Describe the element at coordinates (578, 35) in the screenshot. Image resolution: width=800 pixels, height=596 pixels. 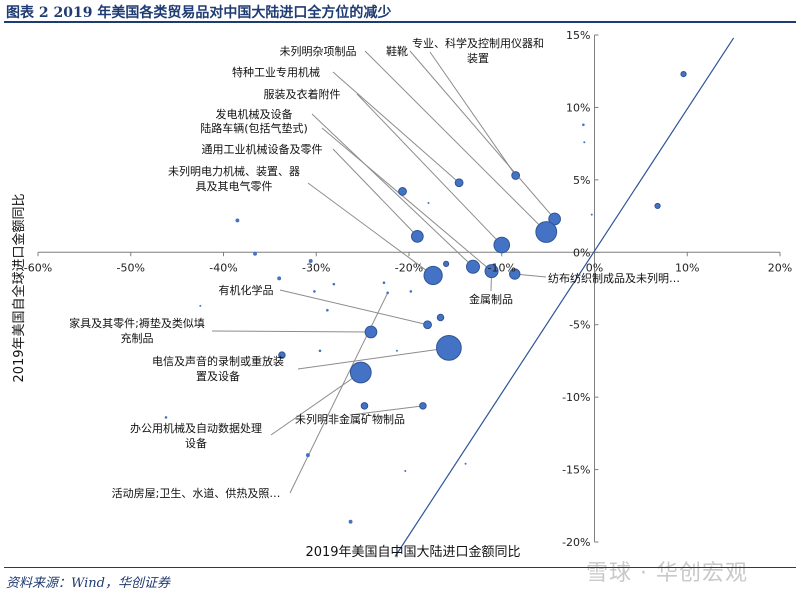
I see `y-tick-label: 15%` at that location.